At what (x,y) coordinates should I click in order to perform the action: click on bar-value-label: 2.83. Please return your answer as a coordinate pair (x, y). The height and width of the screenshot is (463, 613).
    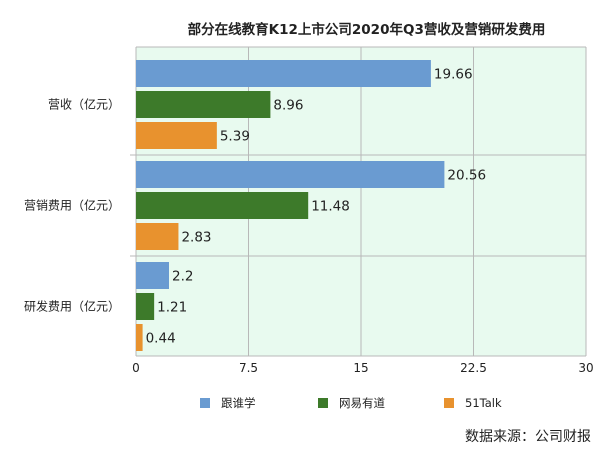
    Looking at the image, I should click on (196, 238).